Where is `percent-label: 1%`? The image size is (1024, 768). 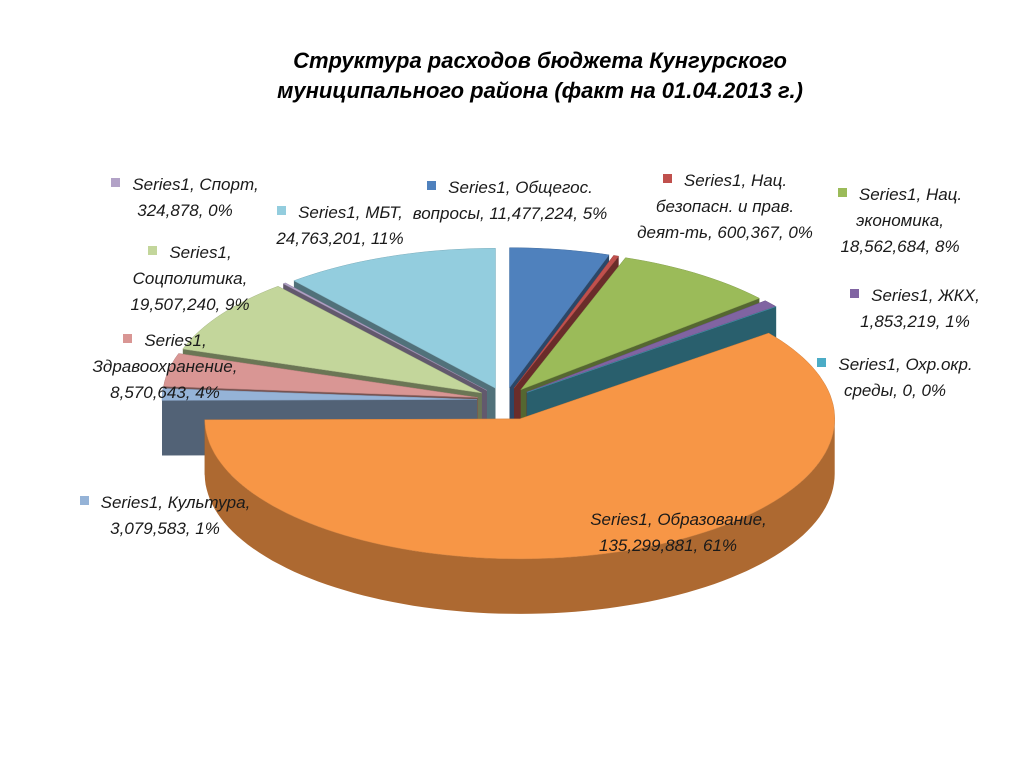
percent-label: 1% is located at coordinates (957, 321).